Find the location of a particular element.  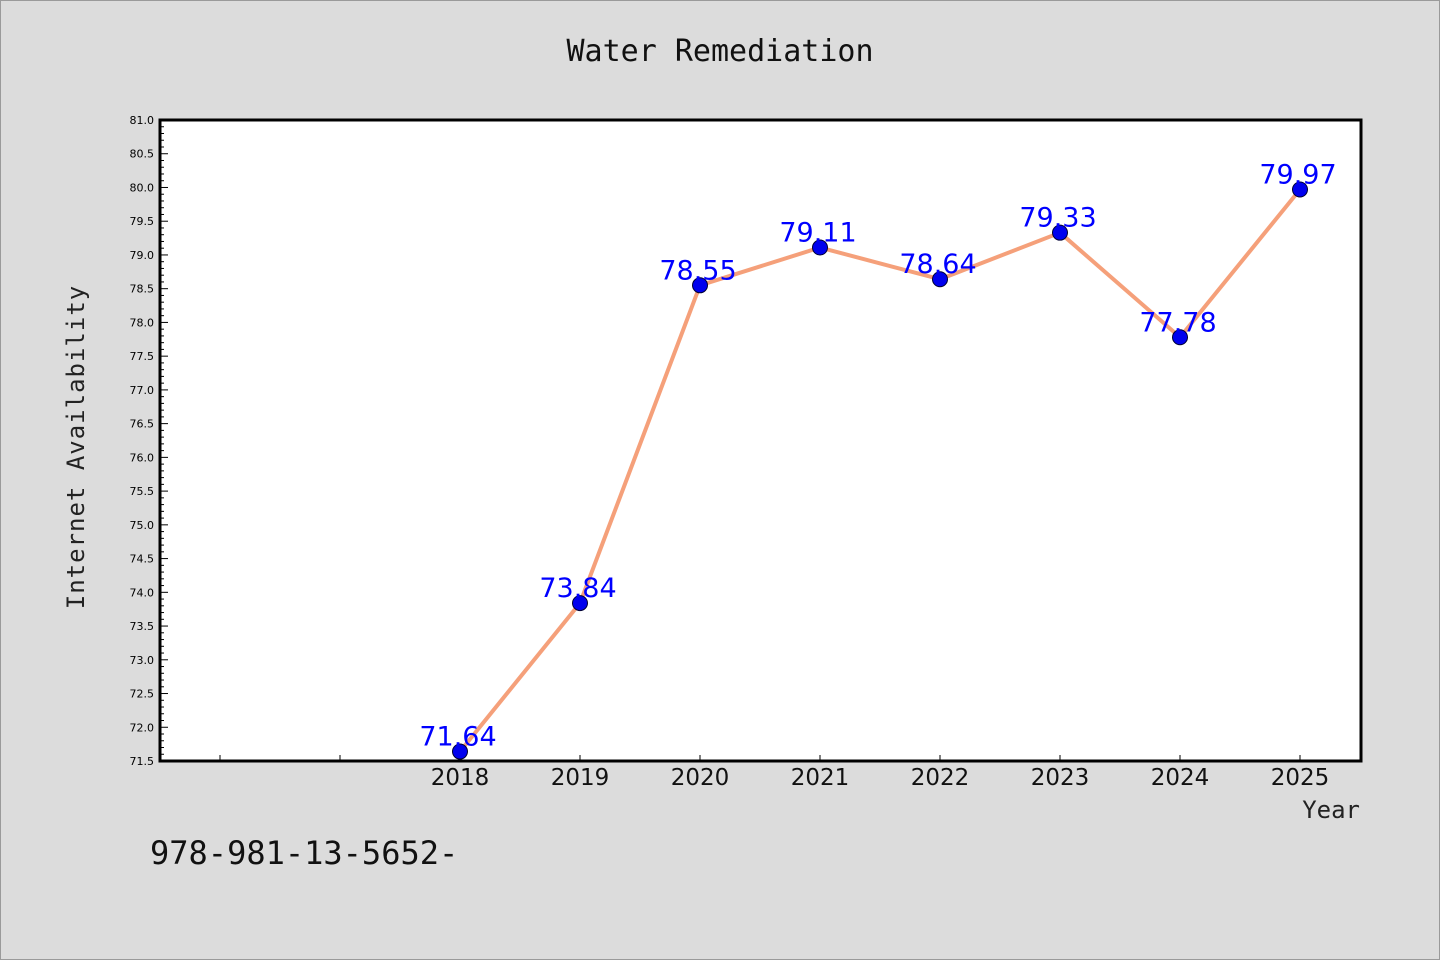

y-tick-label: 81.0 is located at coordinates (142, 120).